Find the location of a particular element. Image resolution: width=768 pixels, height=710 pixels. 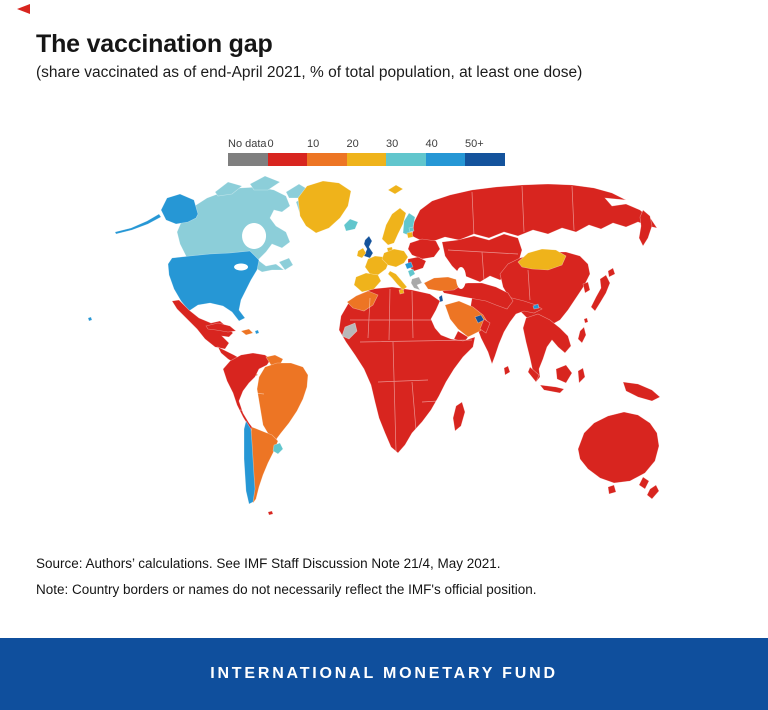

legend-item-3: 20 is located at coordinates (366, 152).